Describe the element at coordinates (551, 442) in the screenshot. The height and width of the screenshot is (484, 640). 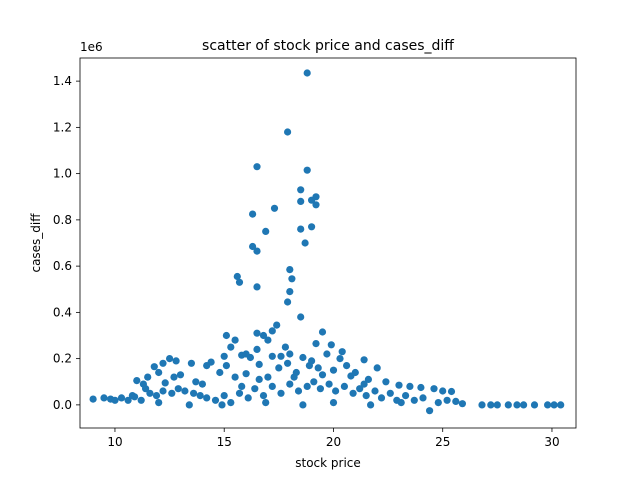
I see `x-tick-label: 30` at that location.